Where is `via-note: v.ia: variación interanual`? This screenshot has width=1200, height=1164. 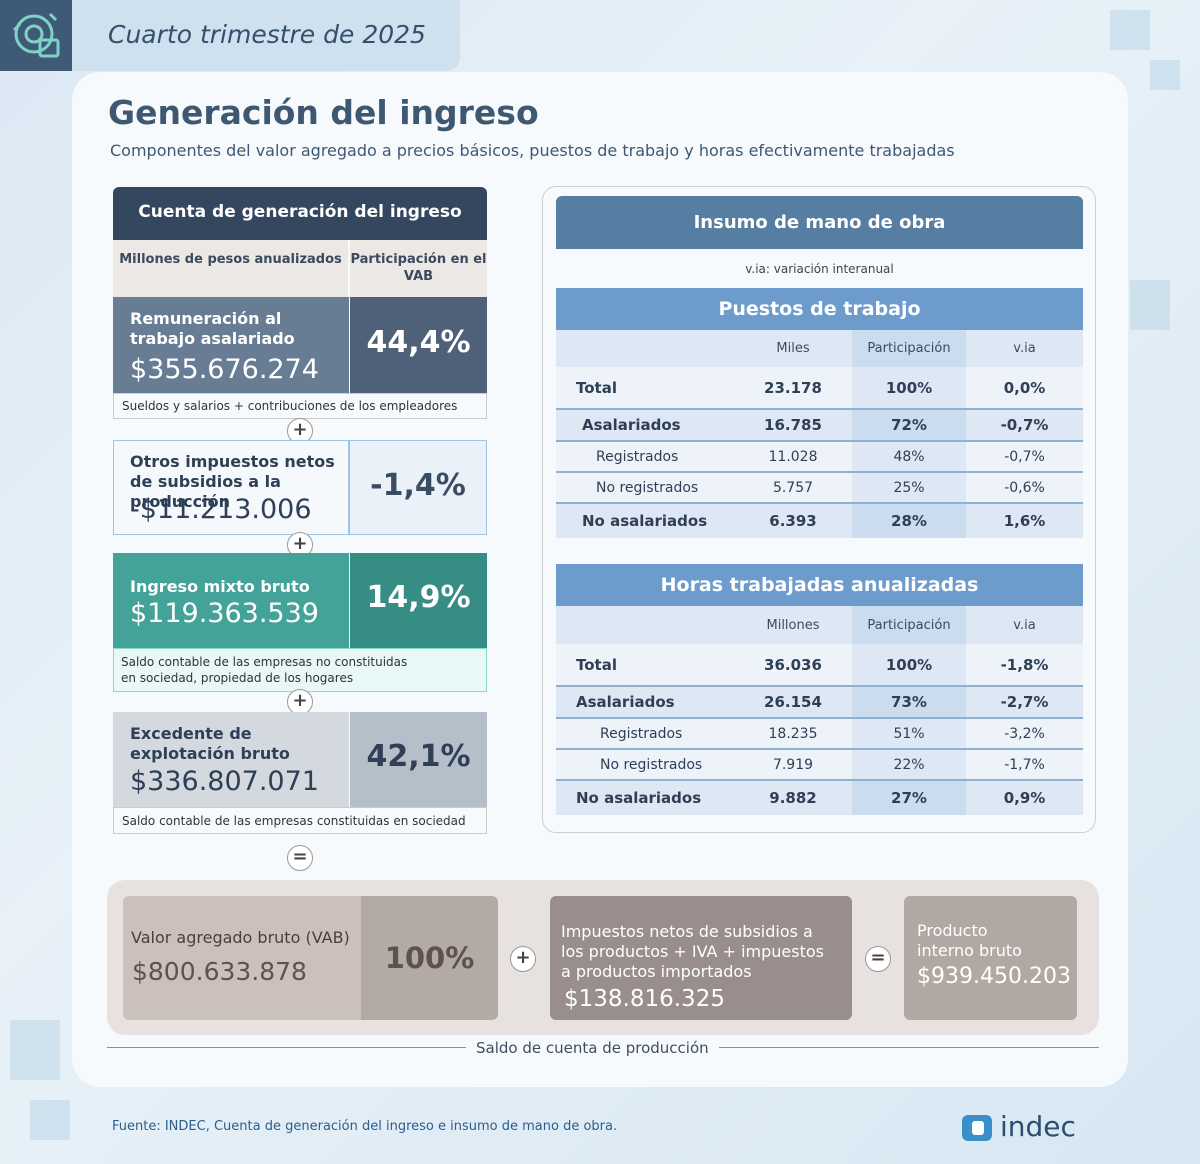
via-note: v.ia: variación interanual is located at coordinates (819, 269).